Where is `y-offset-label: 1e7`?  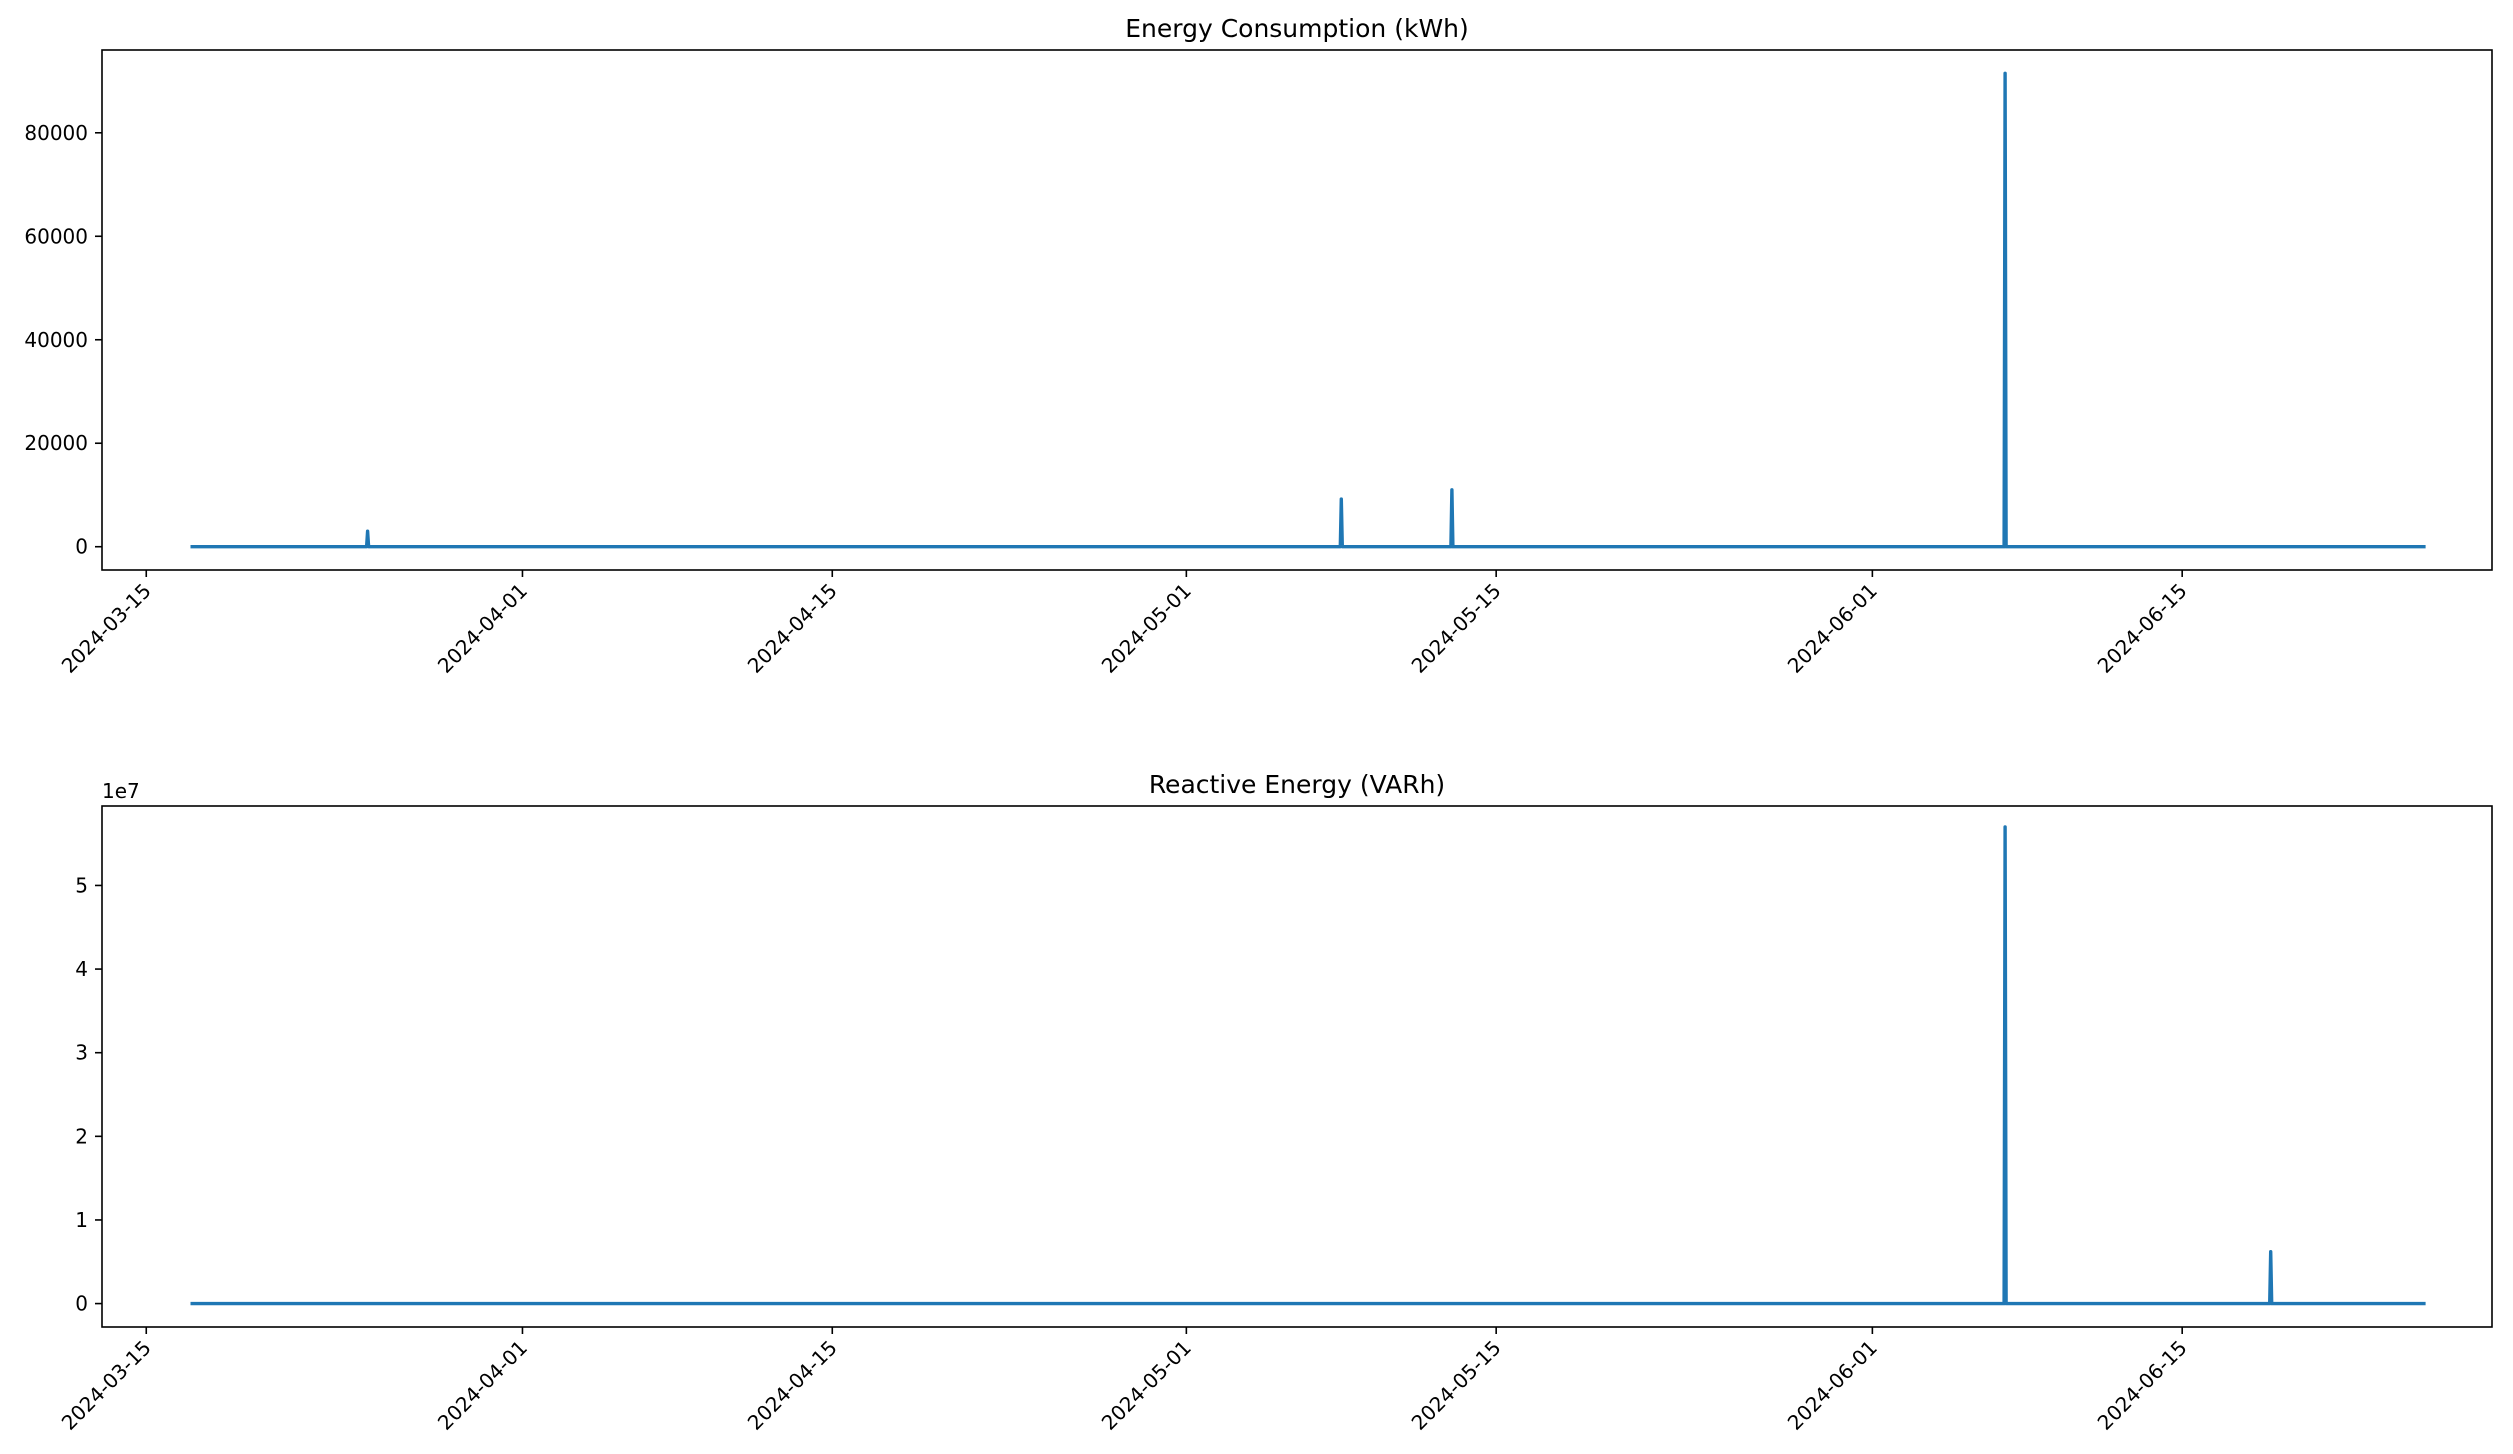 y-offset-label: 1e7 is located at coordinates (121, 791).